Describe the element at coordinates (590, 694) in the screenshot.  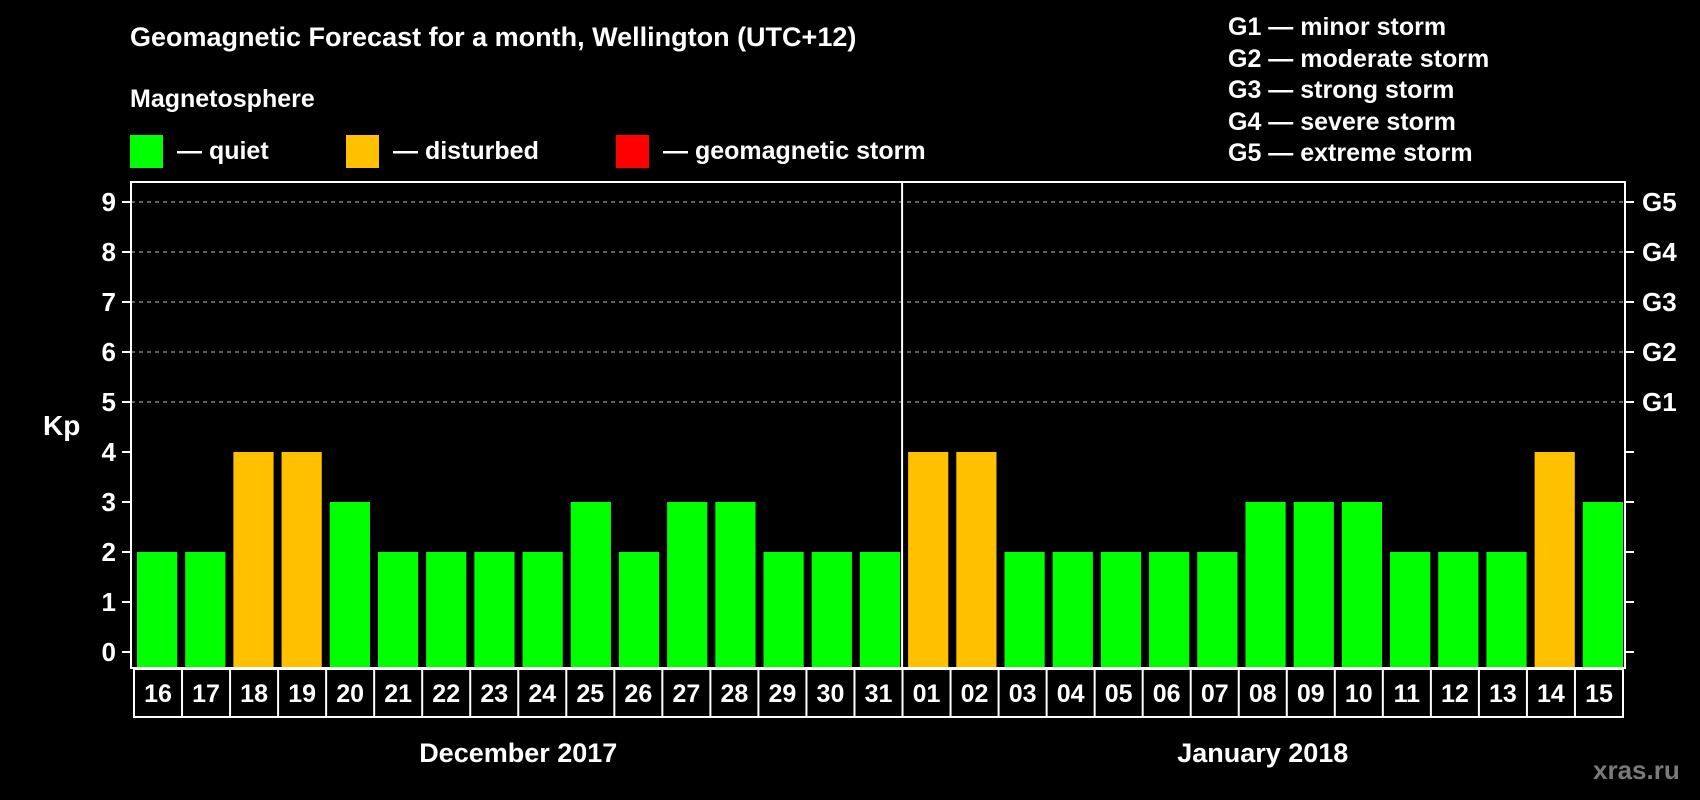
I see `day-label: 25` at that location.